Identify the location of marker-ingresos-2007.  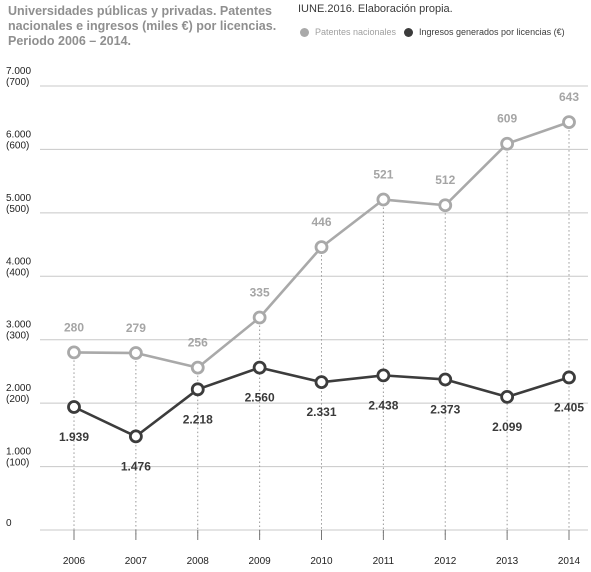
(135, 436).